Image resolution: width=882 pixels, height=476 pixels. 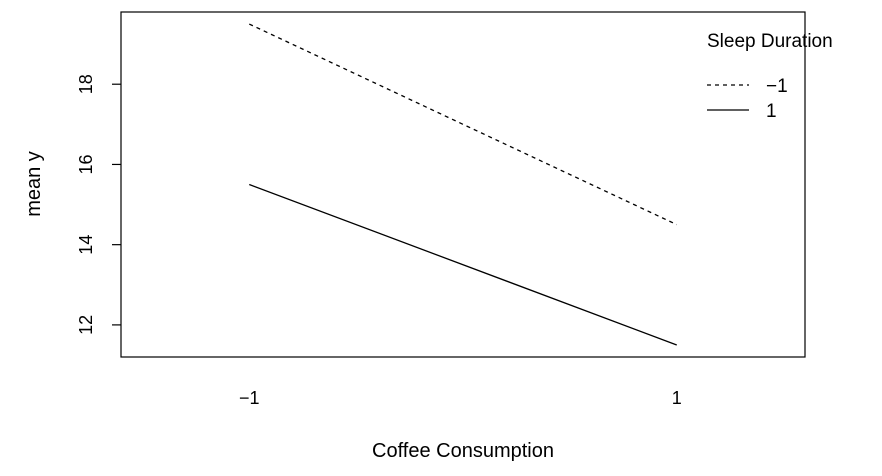 What do you see at coordinates (771, 111) in the screenshot?
I see `legend-label-1: 1` at bounding box center [771, 111].